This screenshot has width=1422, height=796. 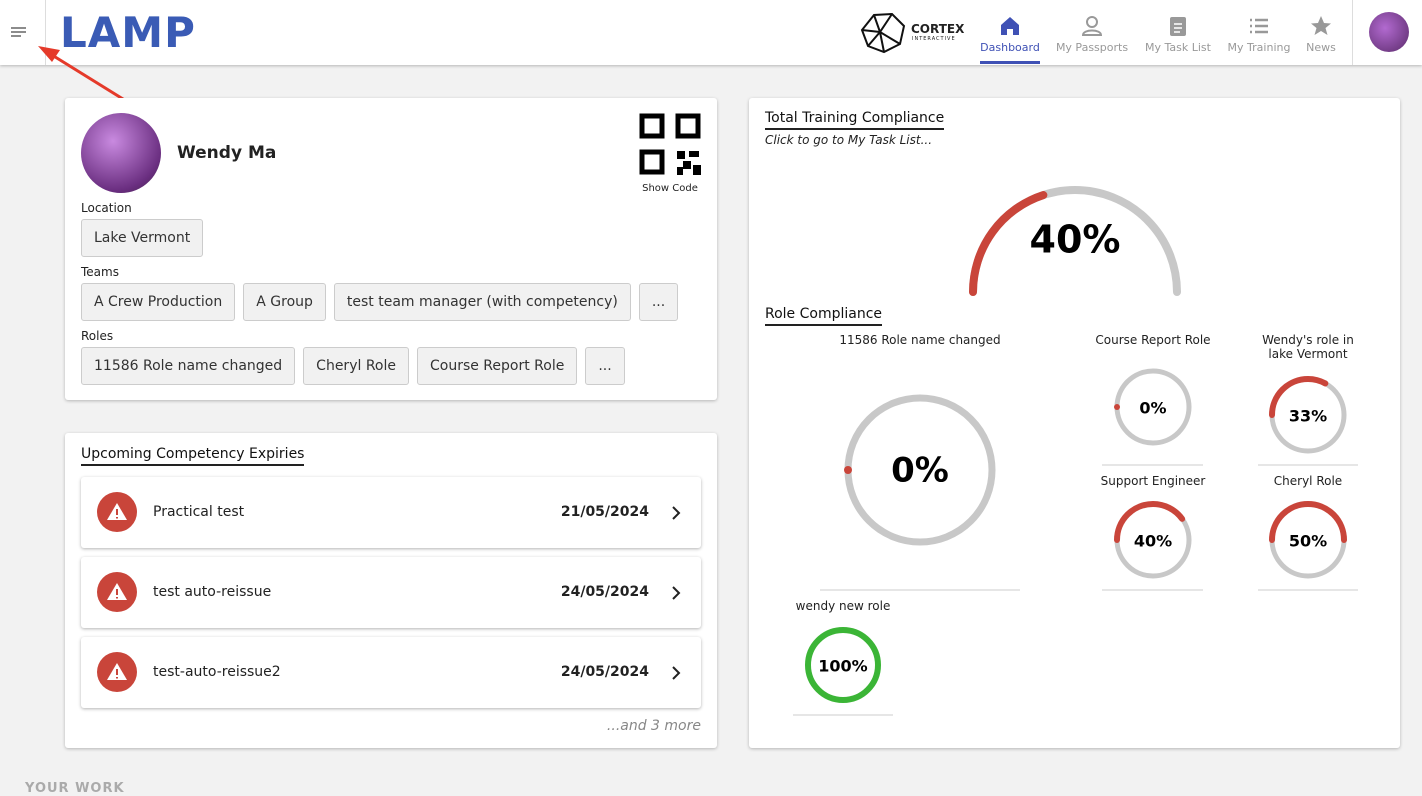 I want to click on nav-item: My Training, so click(x=1259, y=34).